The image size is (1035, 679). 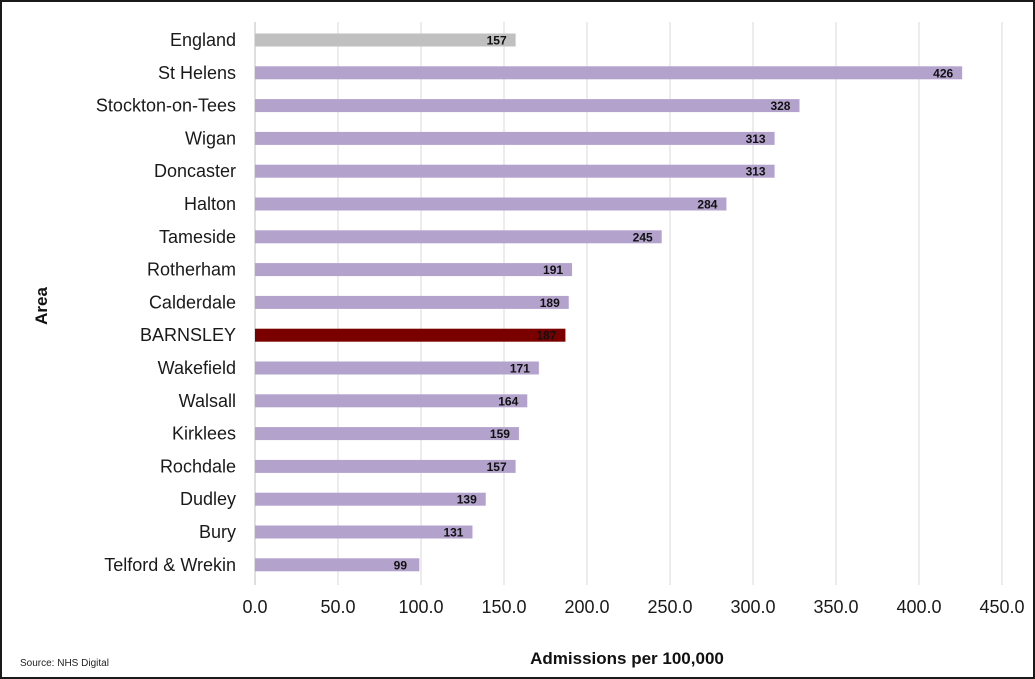 I want to click on category-label: Stockton-on-Tees, so click(x=166, y=106).